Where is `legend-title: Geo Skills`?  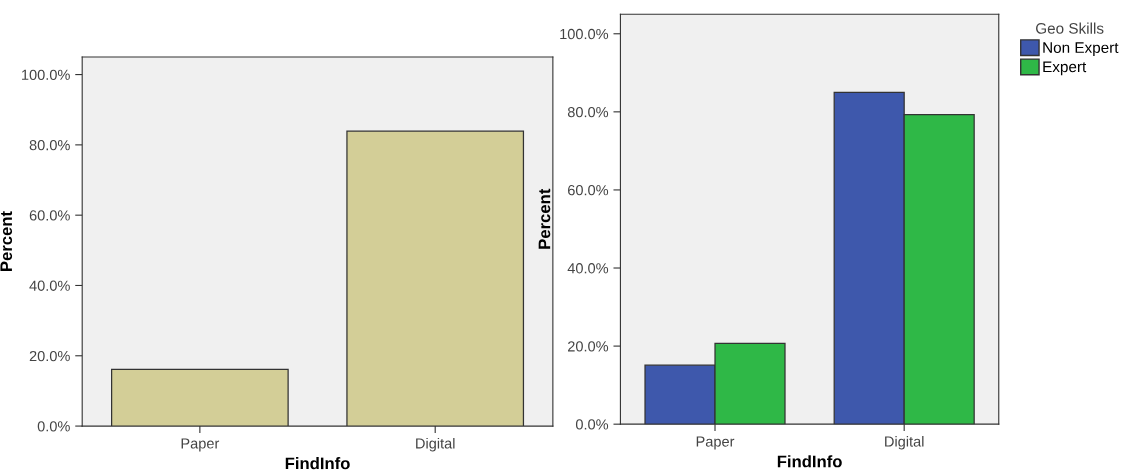
legend-title: Geo Skills is located at coordinates (1070, 28).